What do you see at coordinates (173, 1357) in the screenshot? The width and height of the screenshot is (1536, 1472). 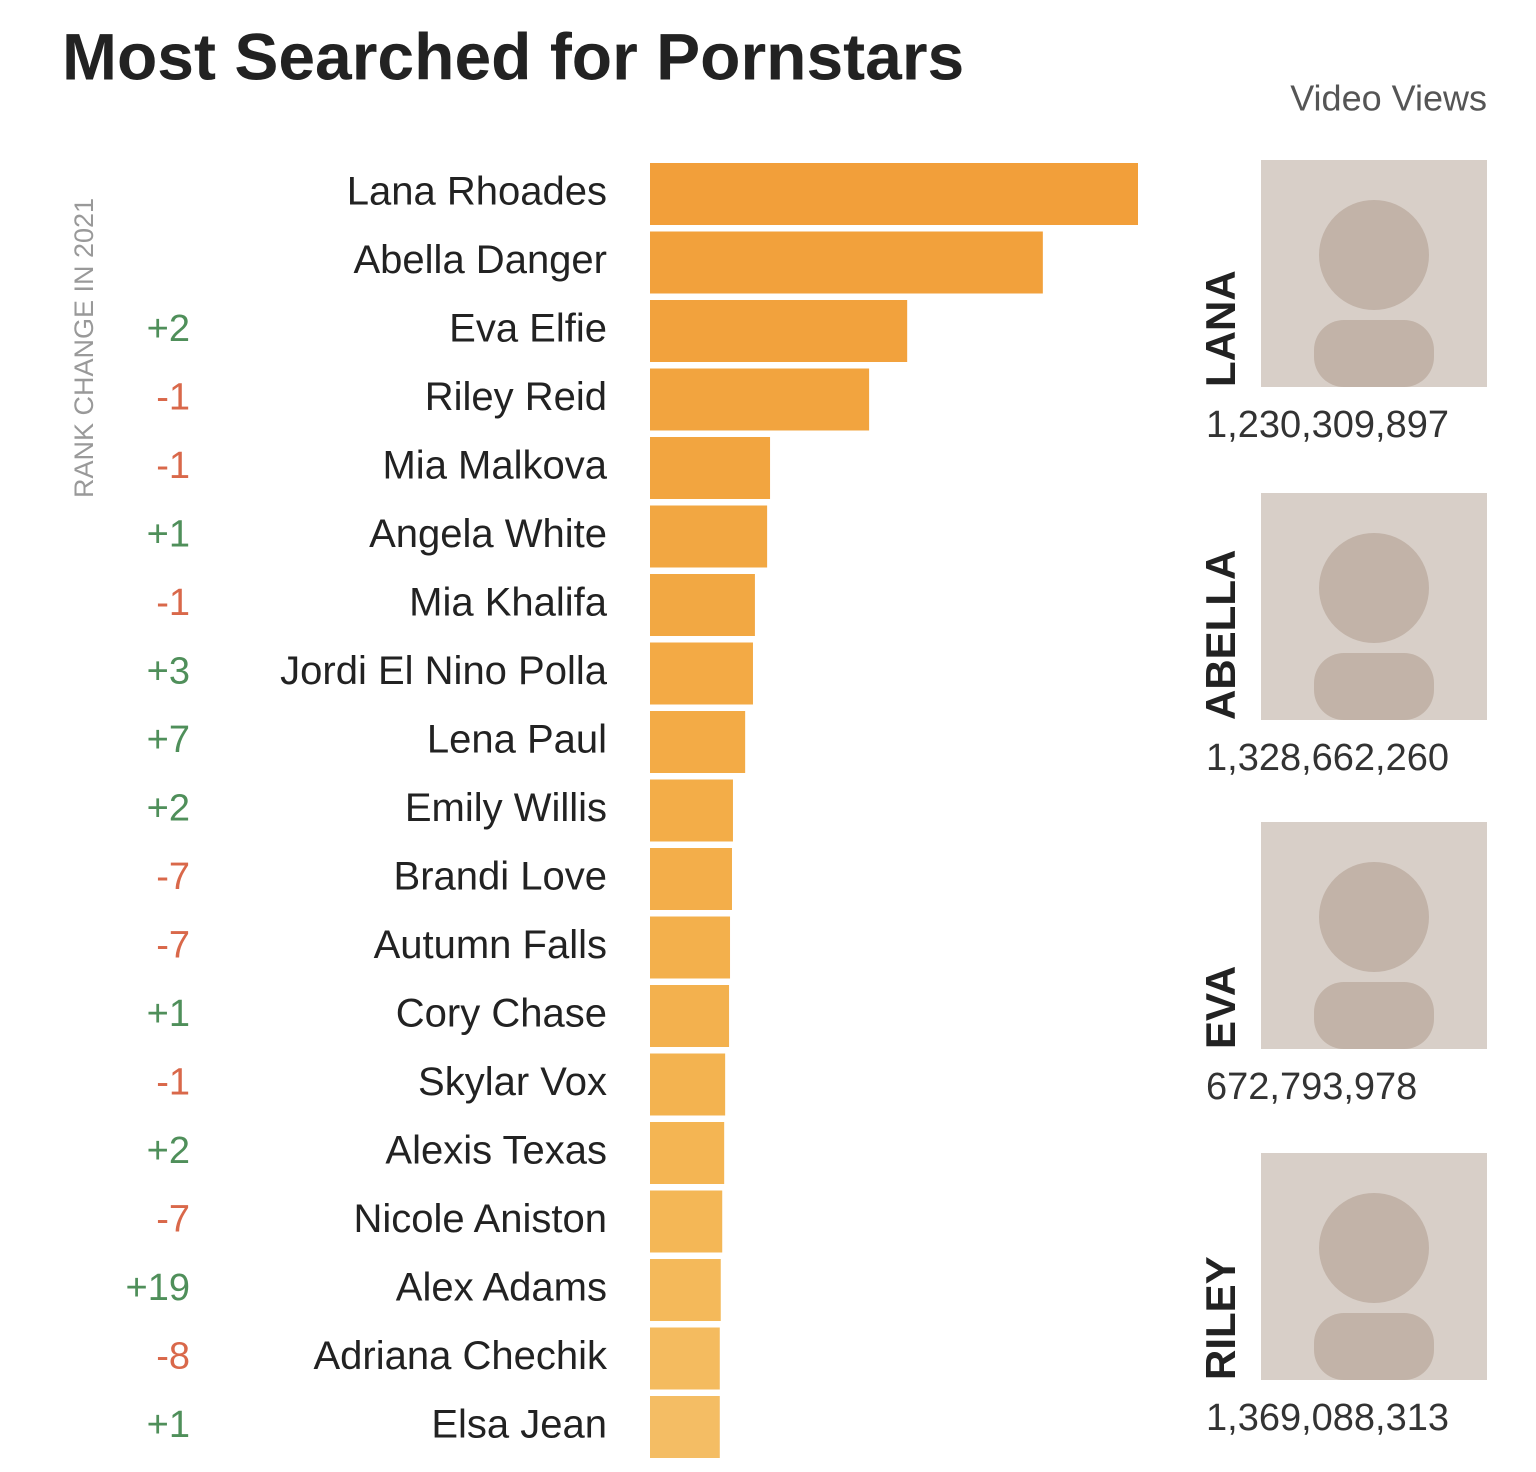 I see `rank-change: -8` at bounding box center [173, 1357].